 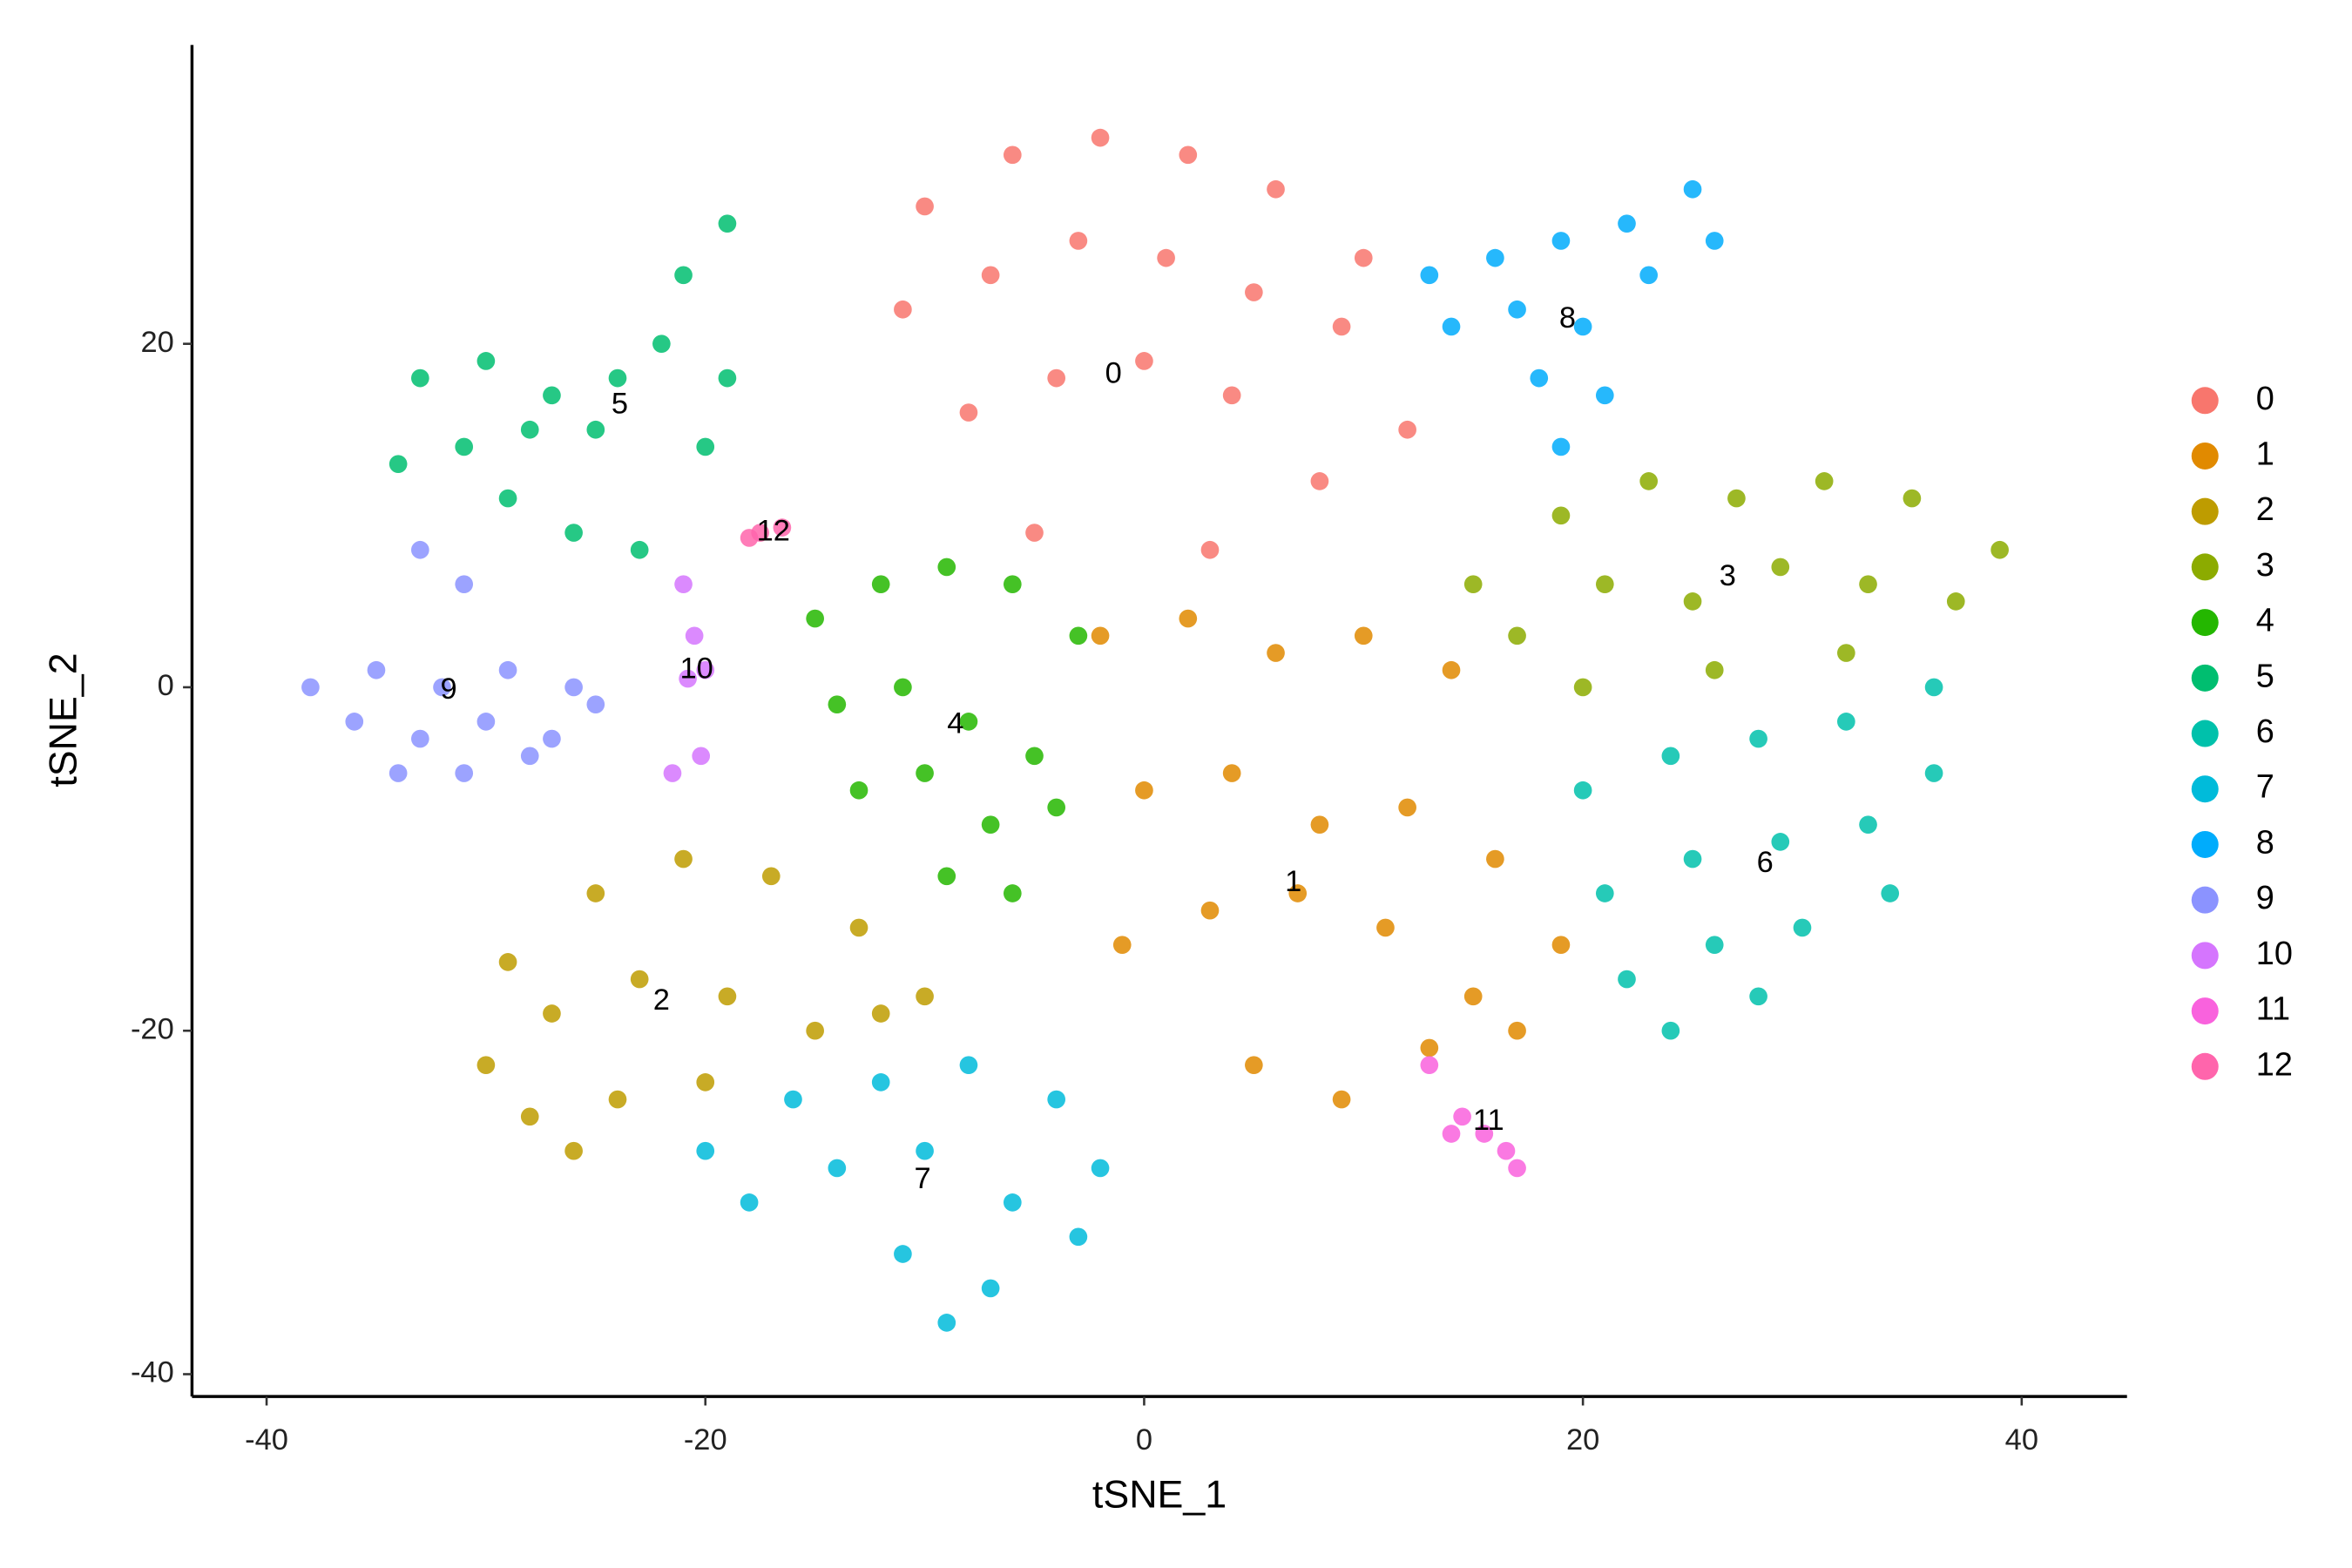 What do you see at coordinates (152, 1372) in the screenshot?
I see `y-tick-label: -40` at bounding box center [152, 1372].